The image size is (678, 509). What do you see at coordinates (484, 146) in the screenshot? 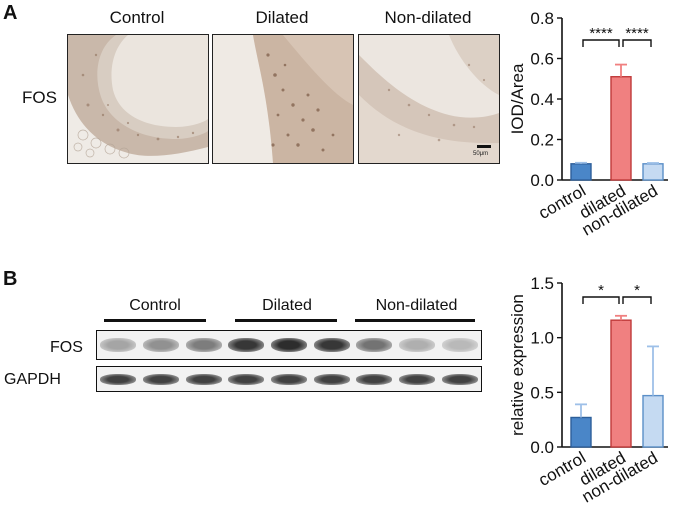
I see `scale-bar` at bounding box center [484, 146].